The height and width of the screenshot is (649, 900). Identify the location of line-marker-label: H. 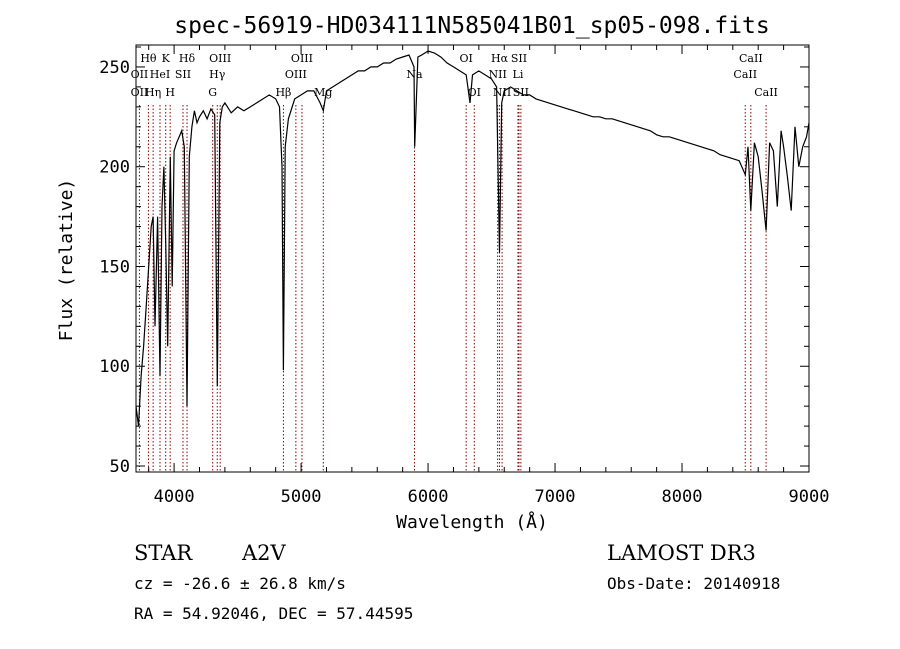
(170, 92).